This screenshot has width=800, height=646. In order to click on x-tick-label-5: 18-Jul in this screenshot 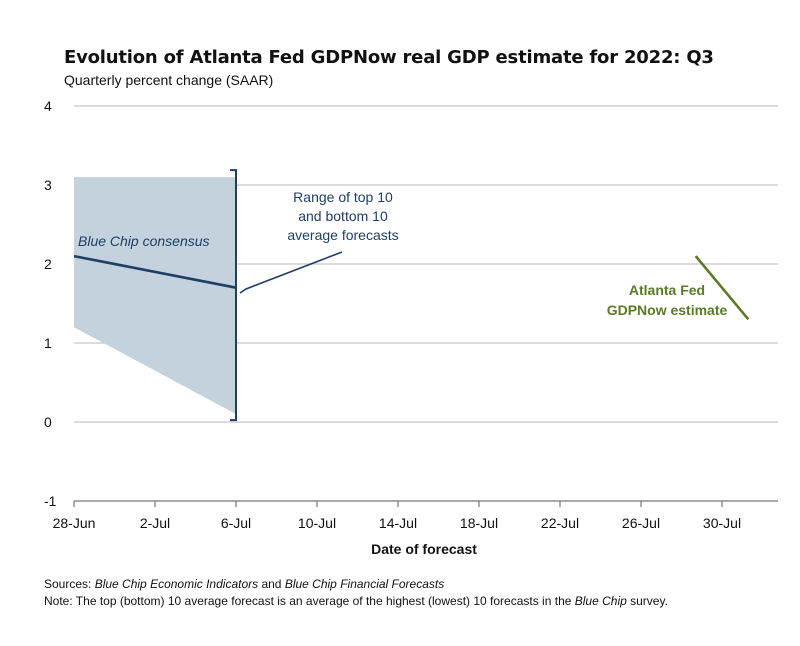, I will do `click(479, 523)`.